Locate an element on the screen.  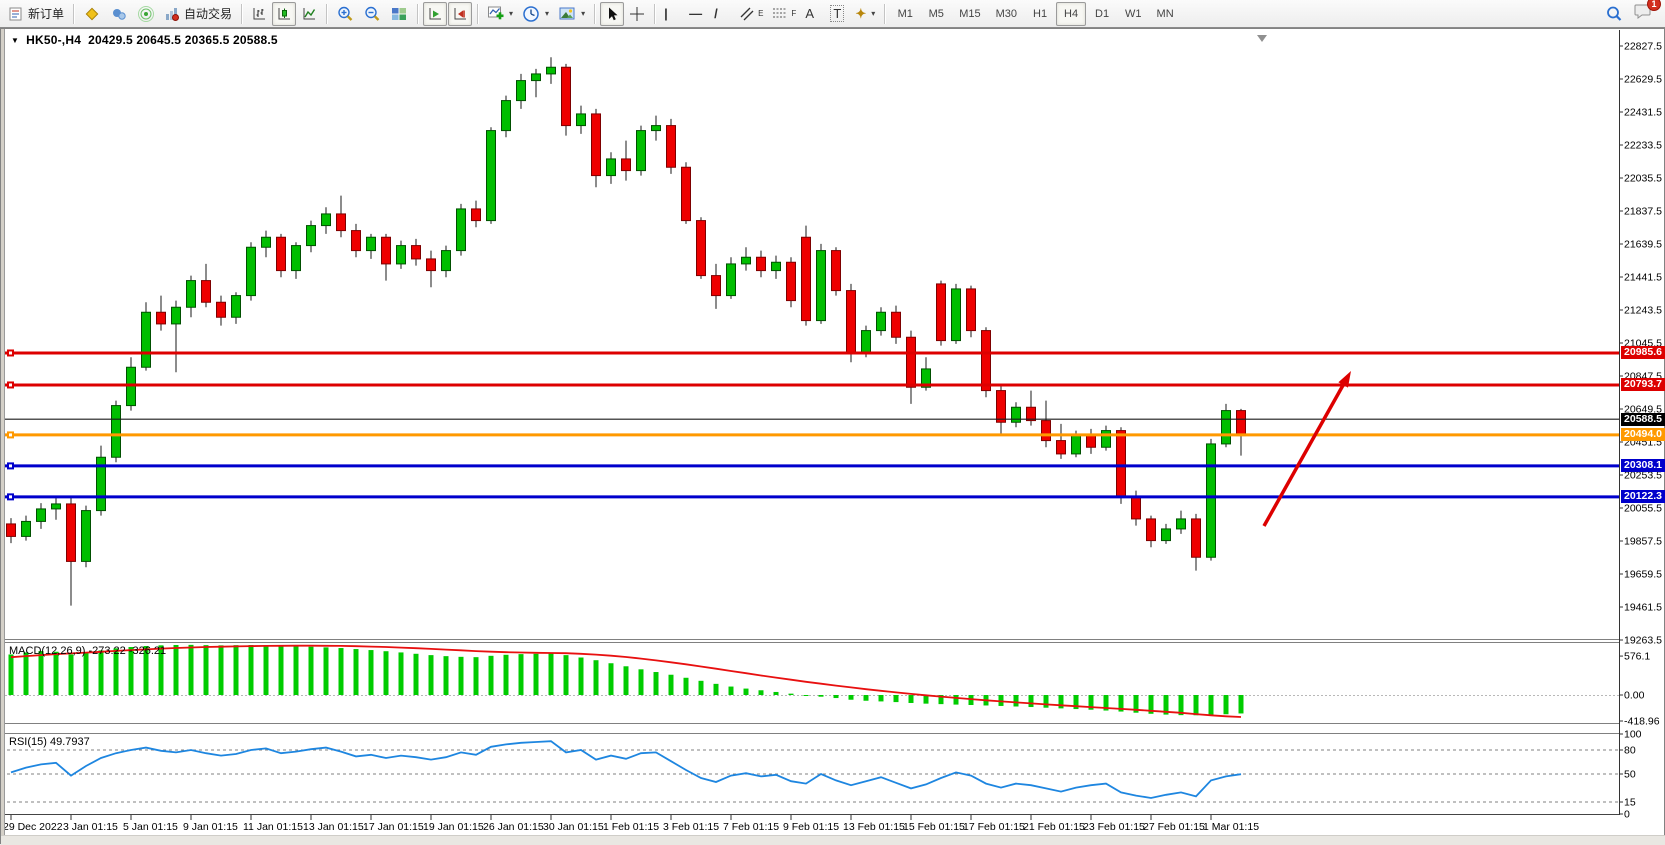
tile-windows-button is located at coordinates (399, 14).